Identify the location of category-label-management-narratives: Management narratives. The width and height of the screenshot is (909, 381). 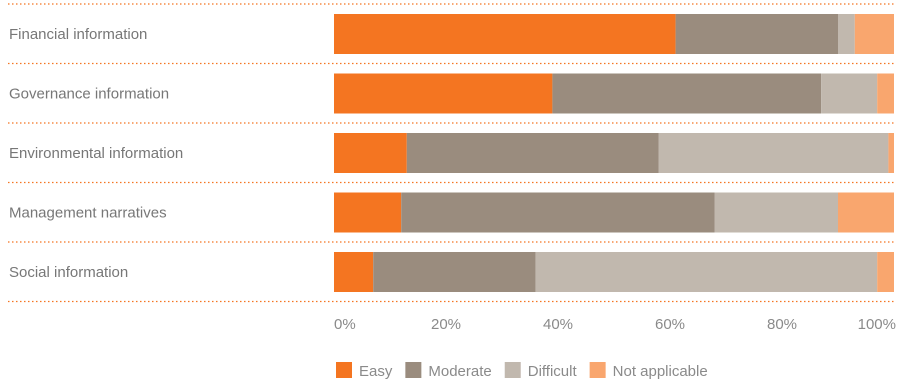
(88, 213).